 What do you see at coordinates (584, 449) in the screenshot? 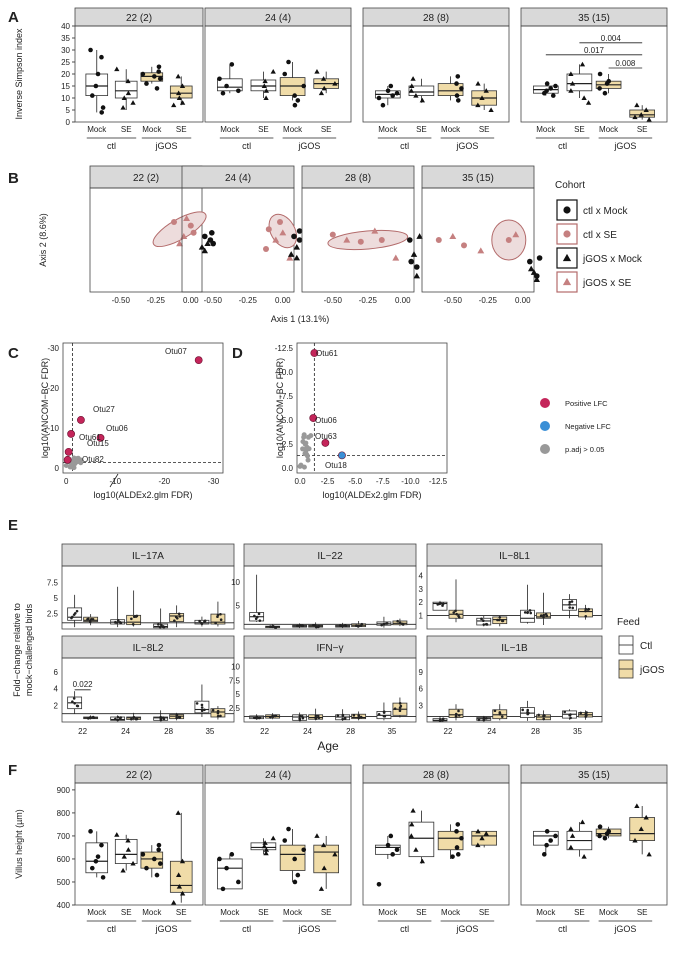
I see `D-legend-label: p.adj > 0.05` at bounding box center [584, 449].